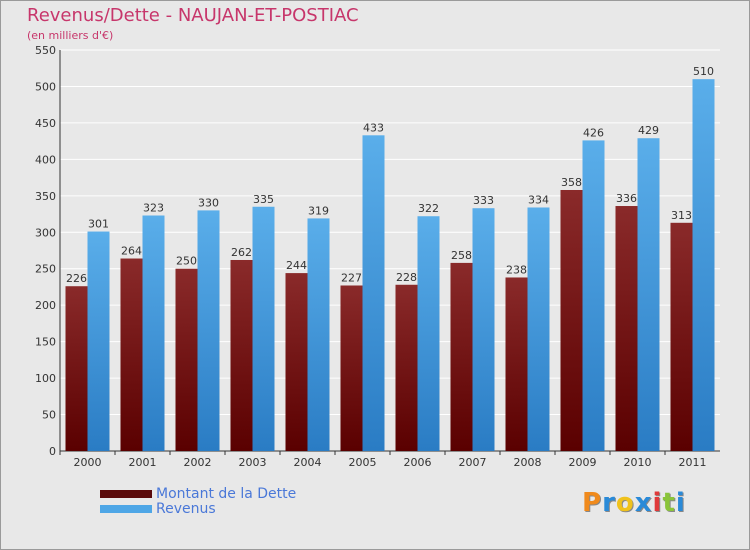 The width and height of the screenshot is (750, 550). I want to click on x-tick-label: 2011, so click(693, 462).